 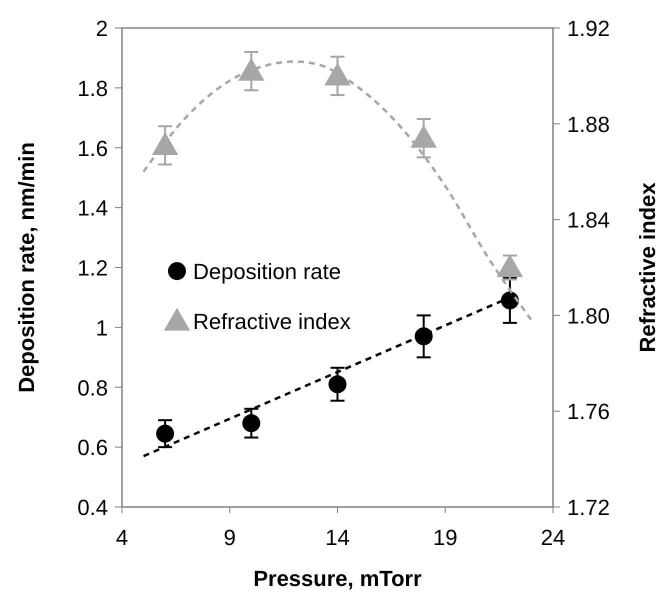 What do you see at coordinates (337, 537) in the screenshot?
I see `x-tick-label: 14` at bounding box center [337, 537].